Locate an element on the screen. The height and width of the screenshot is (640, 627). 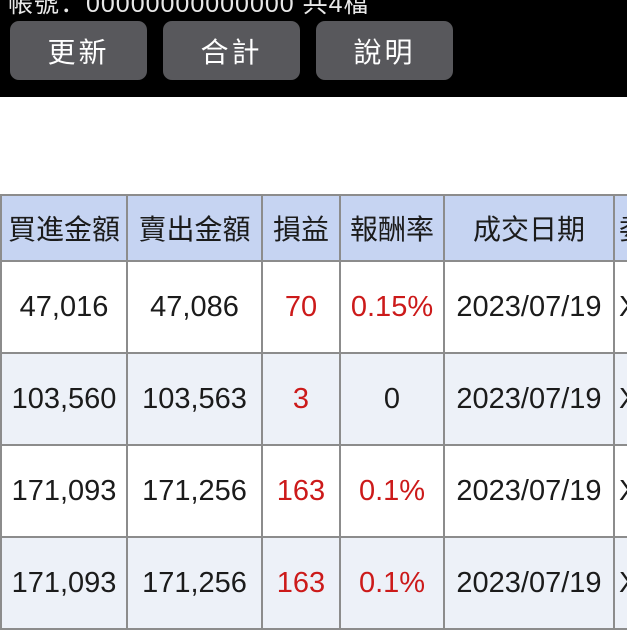
header-order-truncated: 委 is located at coordinates (620, 228).